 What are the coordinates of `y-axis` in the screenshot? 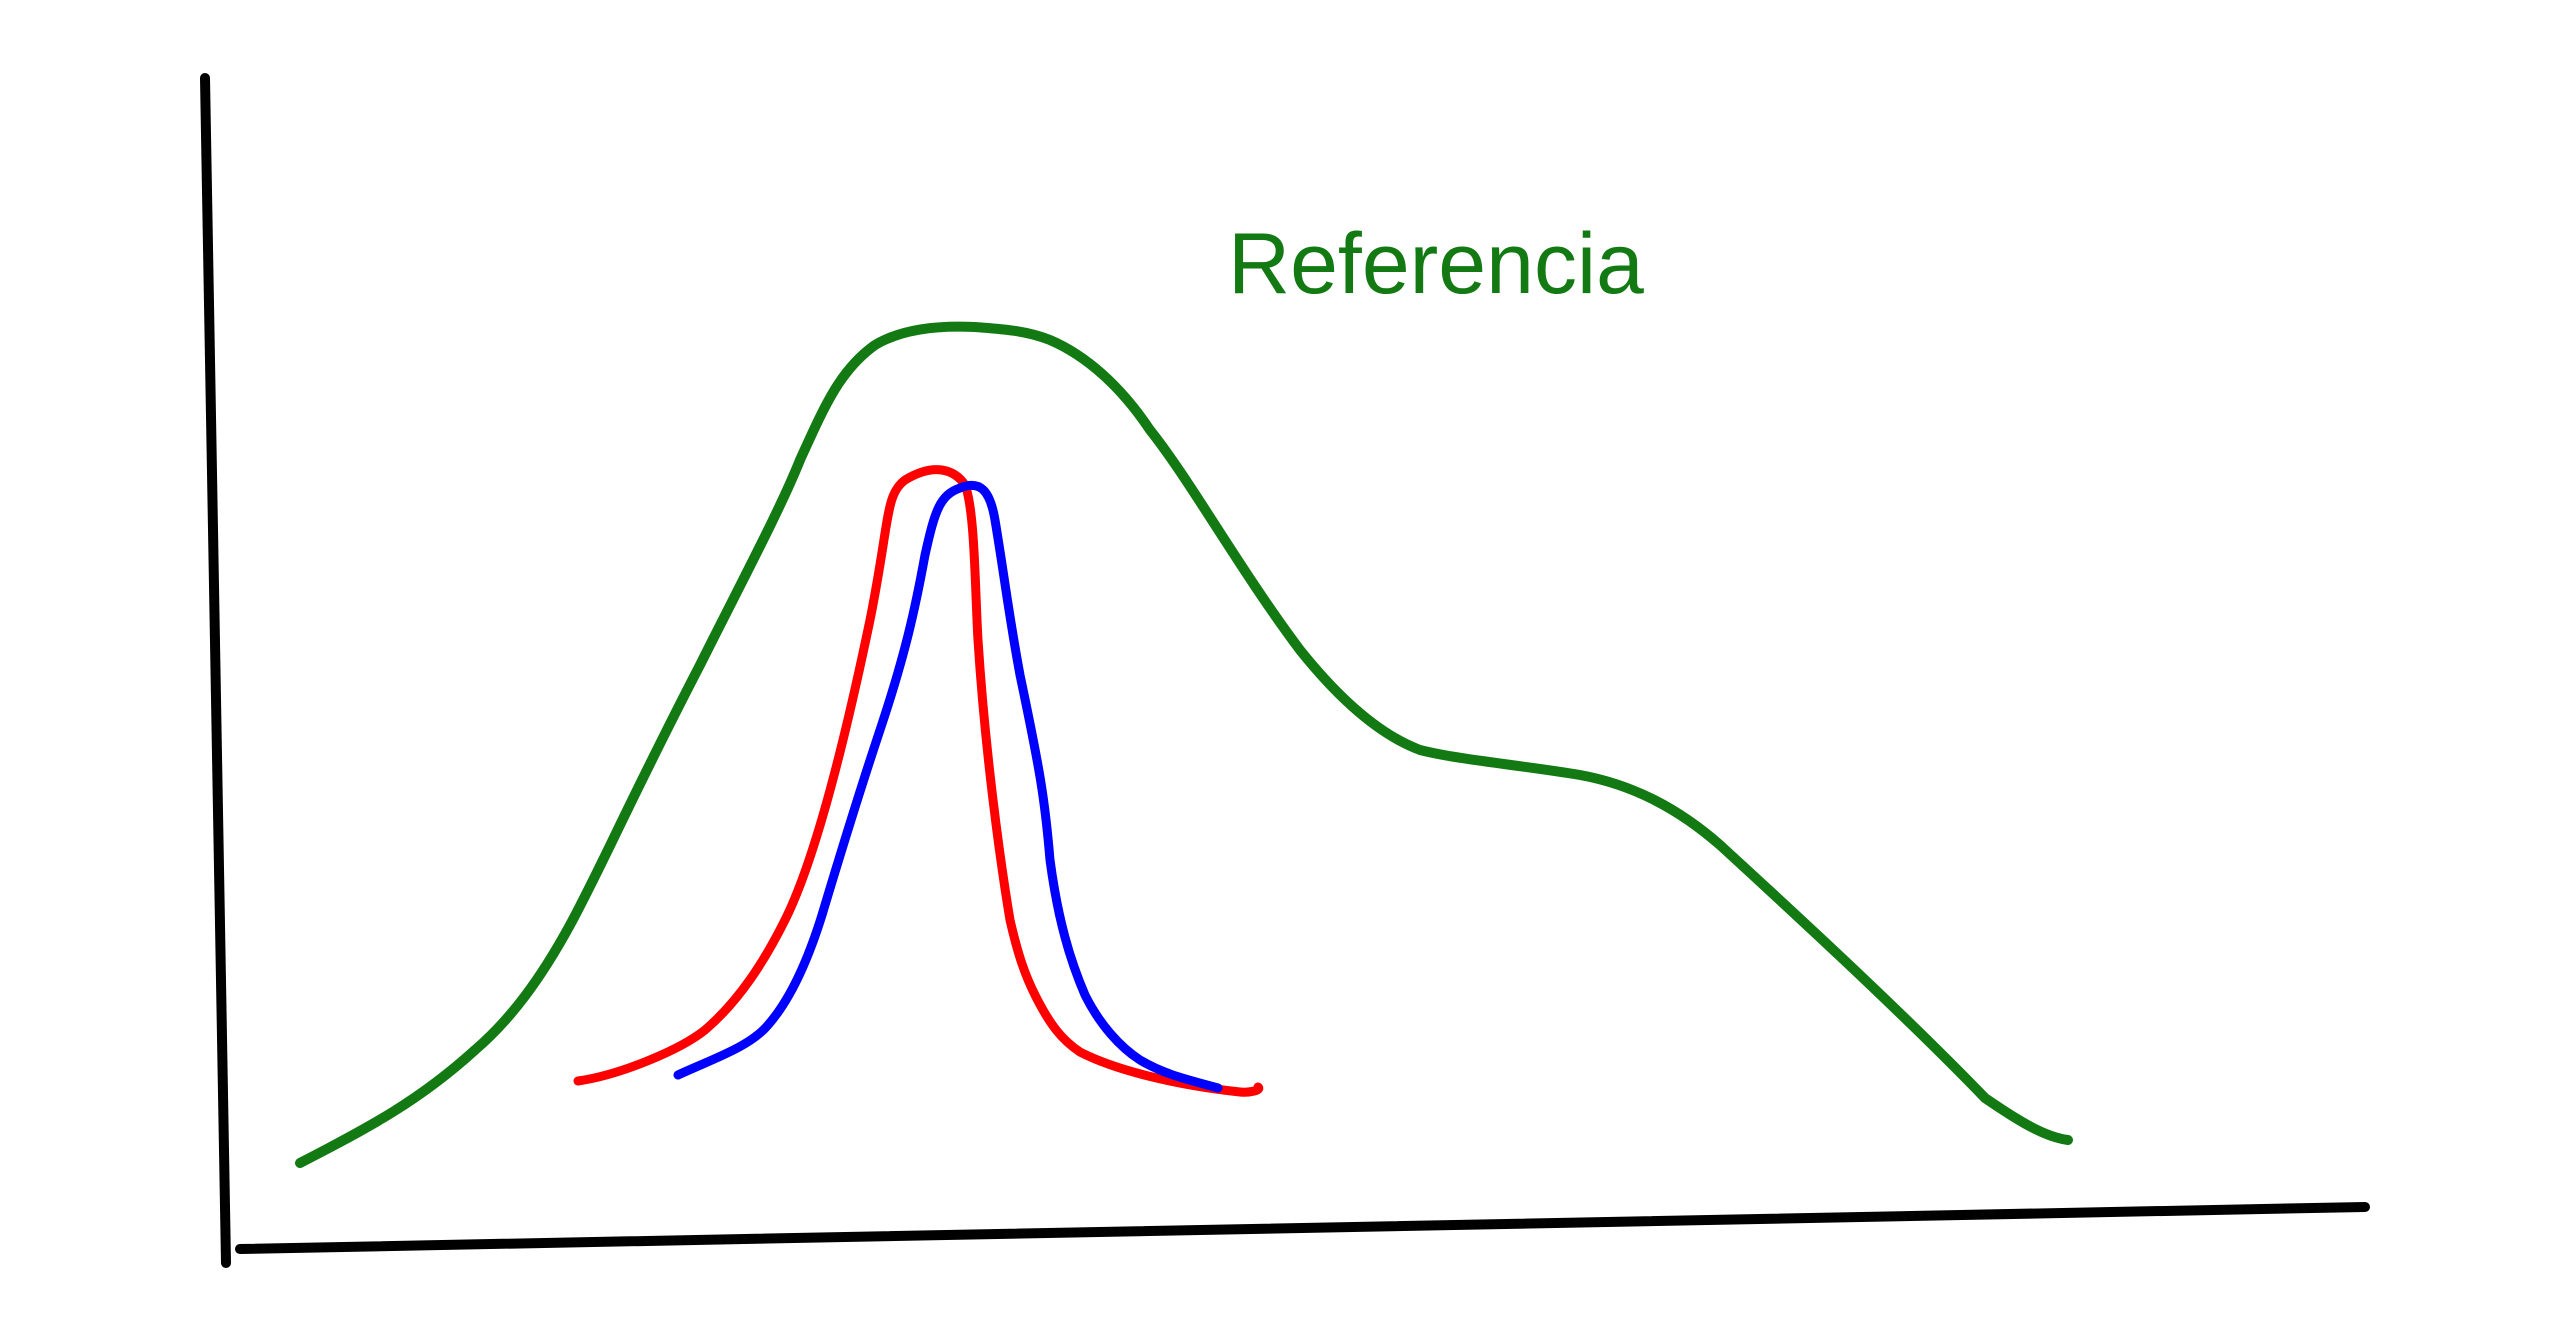 It's located at (215, 670).